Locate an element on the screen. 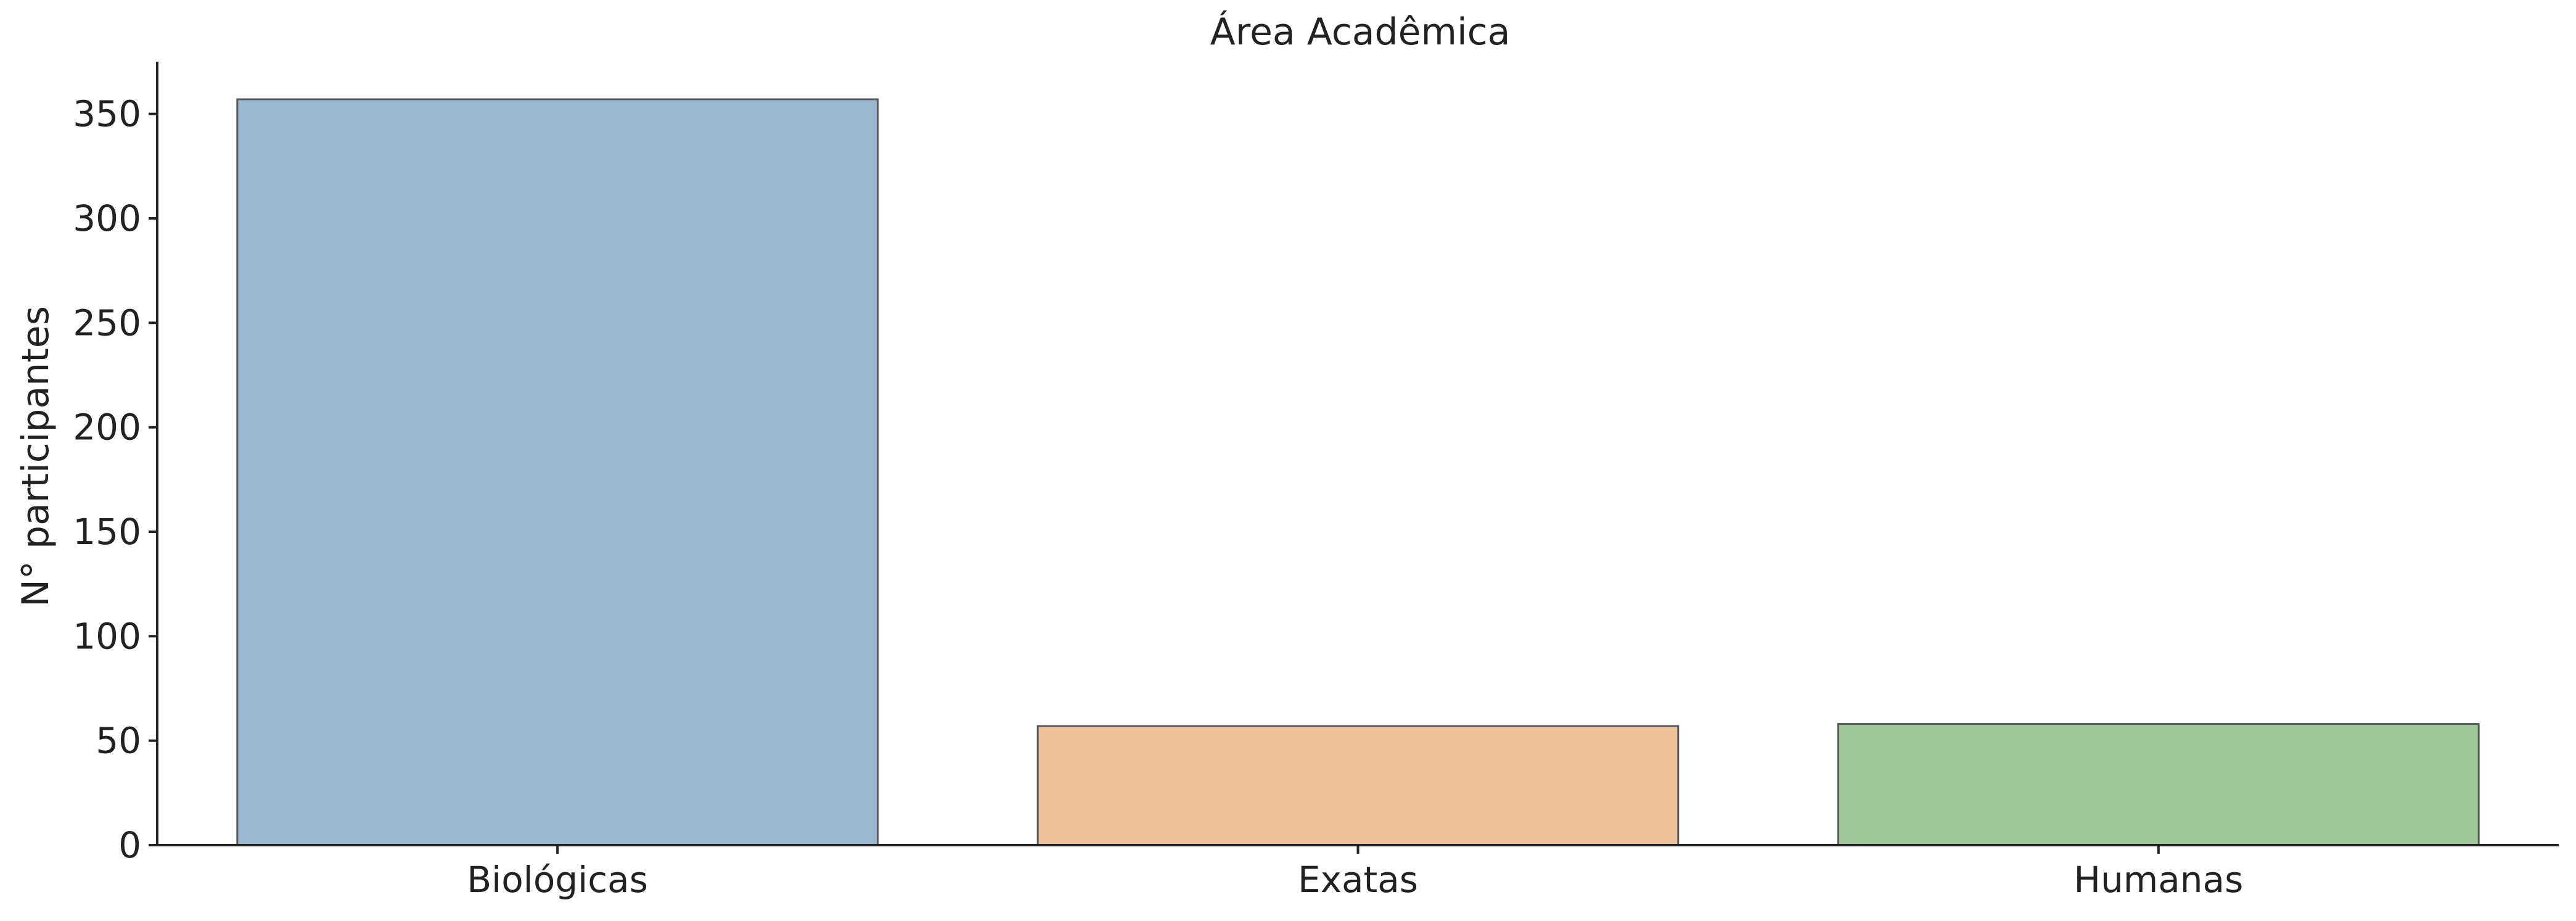 The height and width of the screenshot is (921, 2576). x-axis-ticks: Biológicas Exatas Humanas is located at coordinates (1355, 873).